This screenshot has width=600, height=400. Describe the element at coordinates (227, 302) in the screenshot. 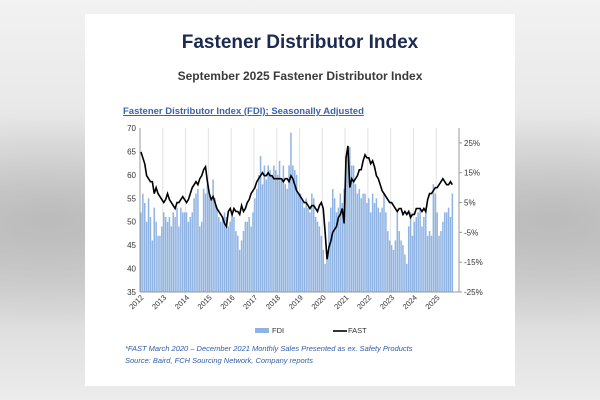

I see `x-tick-label: 2016` at that location.